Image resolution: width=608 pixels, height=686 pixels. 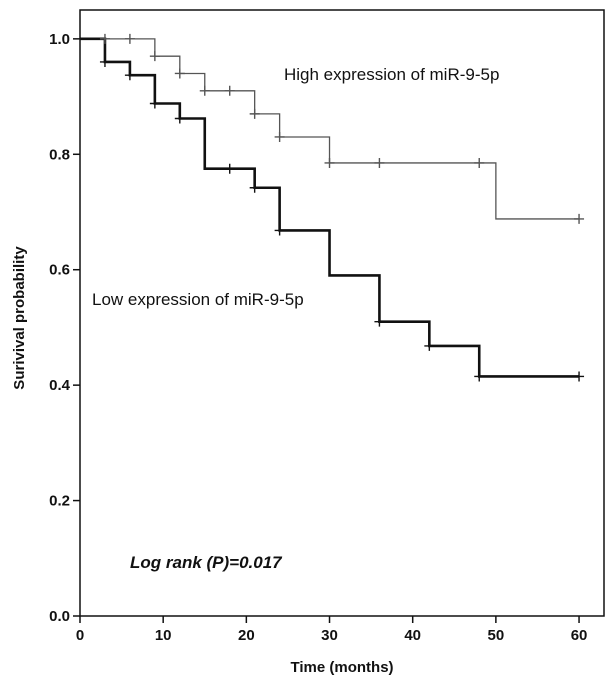 I want to click on y-tick-label: 1.0, so click(x=59, y=39).